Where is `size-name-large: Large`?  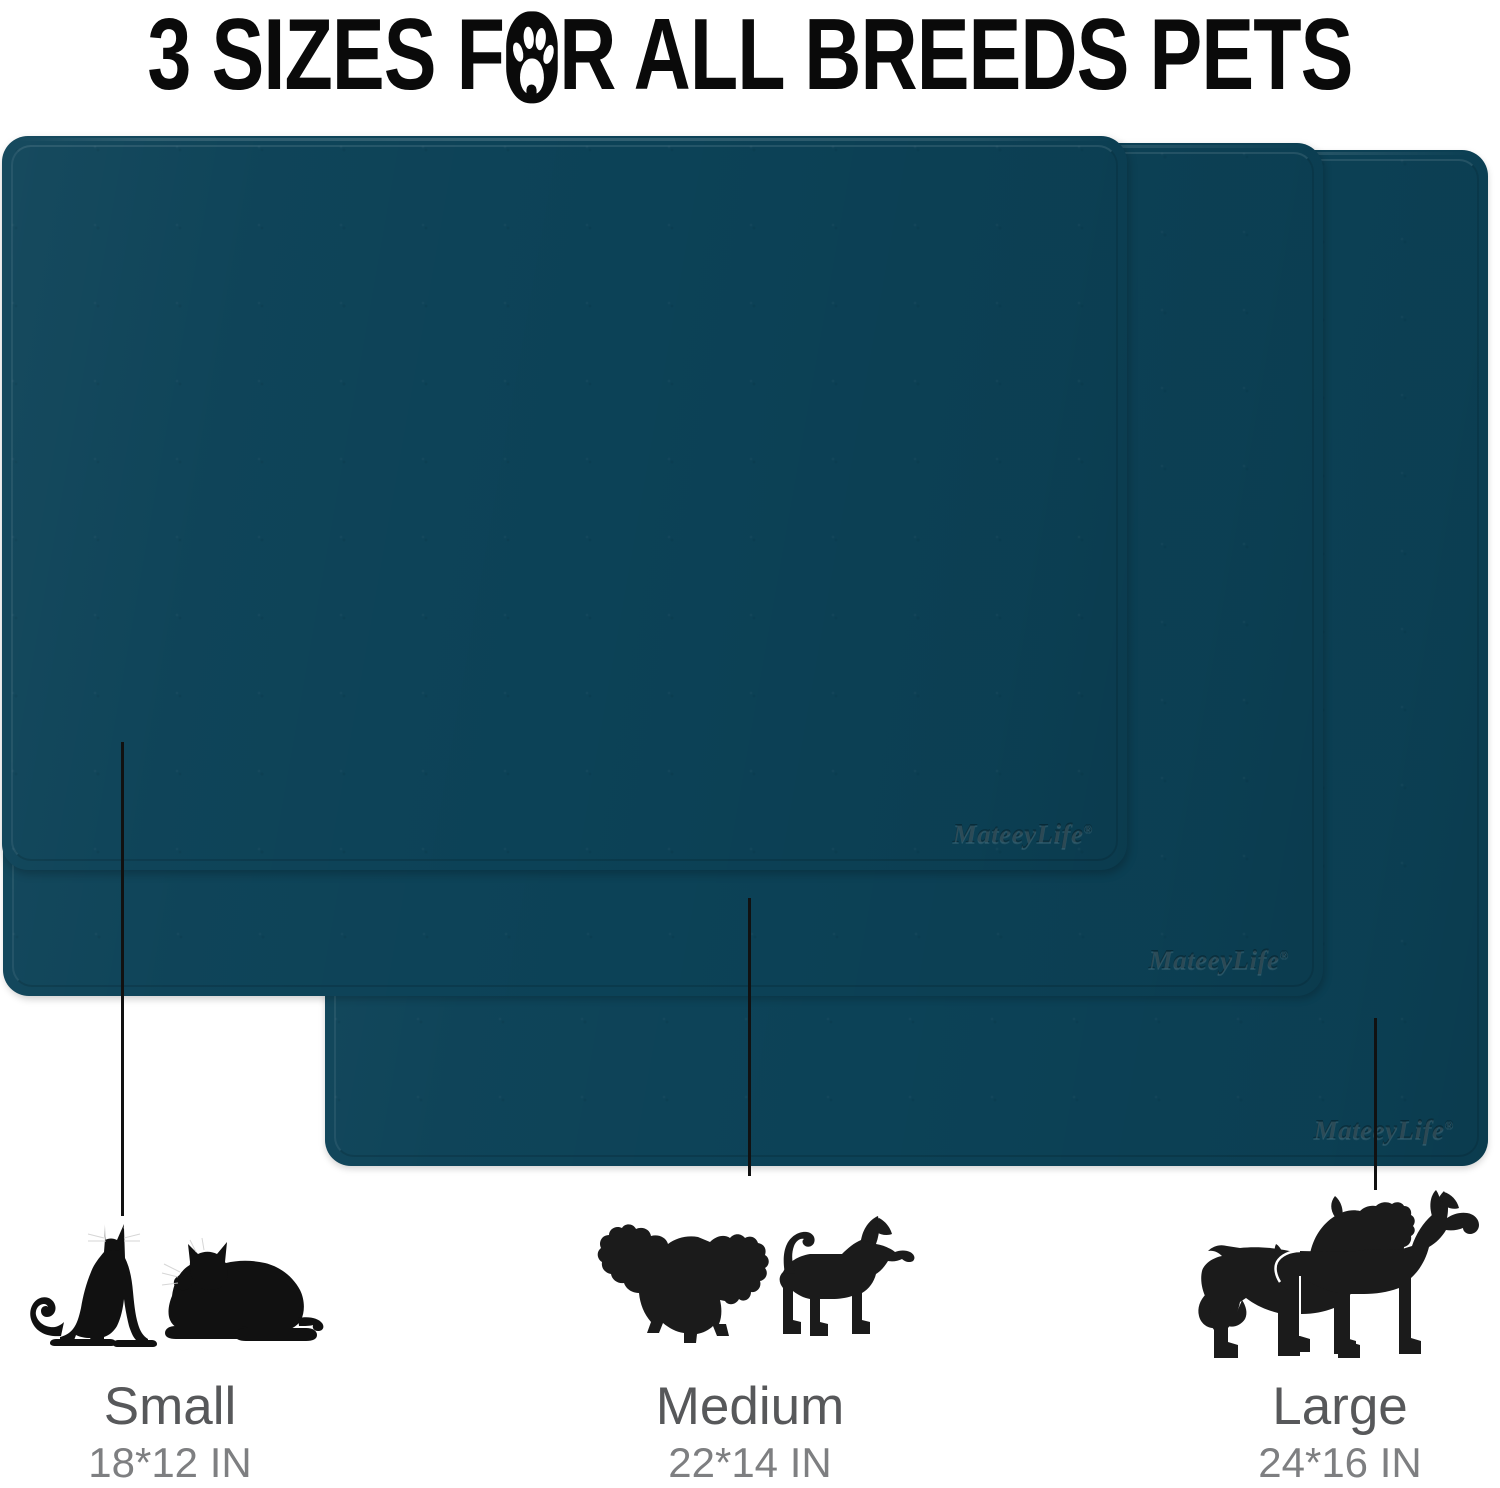 size-name-large: Large is located at coordinates (1340, 1406).